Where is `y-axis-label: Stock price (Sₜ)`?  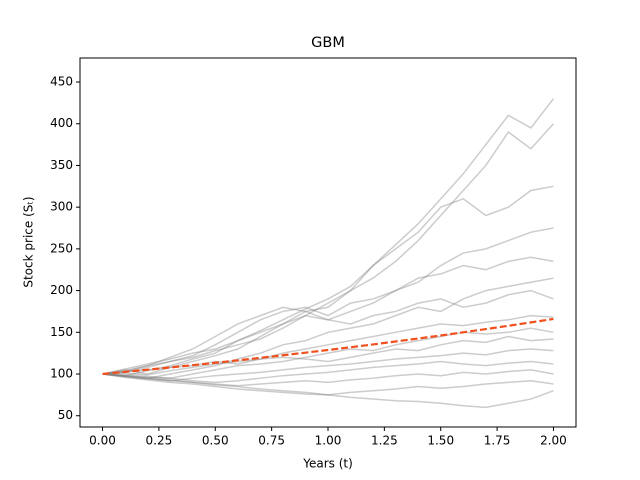 y-axis-label: Stock price (Sₜ) is located at coordinates (29, 241).